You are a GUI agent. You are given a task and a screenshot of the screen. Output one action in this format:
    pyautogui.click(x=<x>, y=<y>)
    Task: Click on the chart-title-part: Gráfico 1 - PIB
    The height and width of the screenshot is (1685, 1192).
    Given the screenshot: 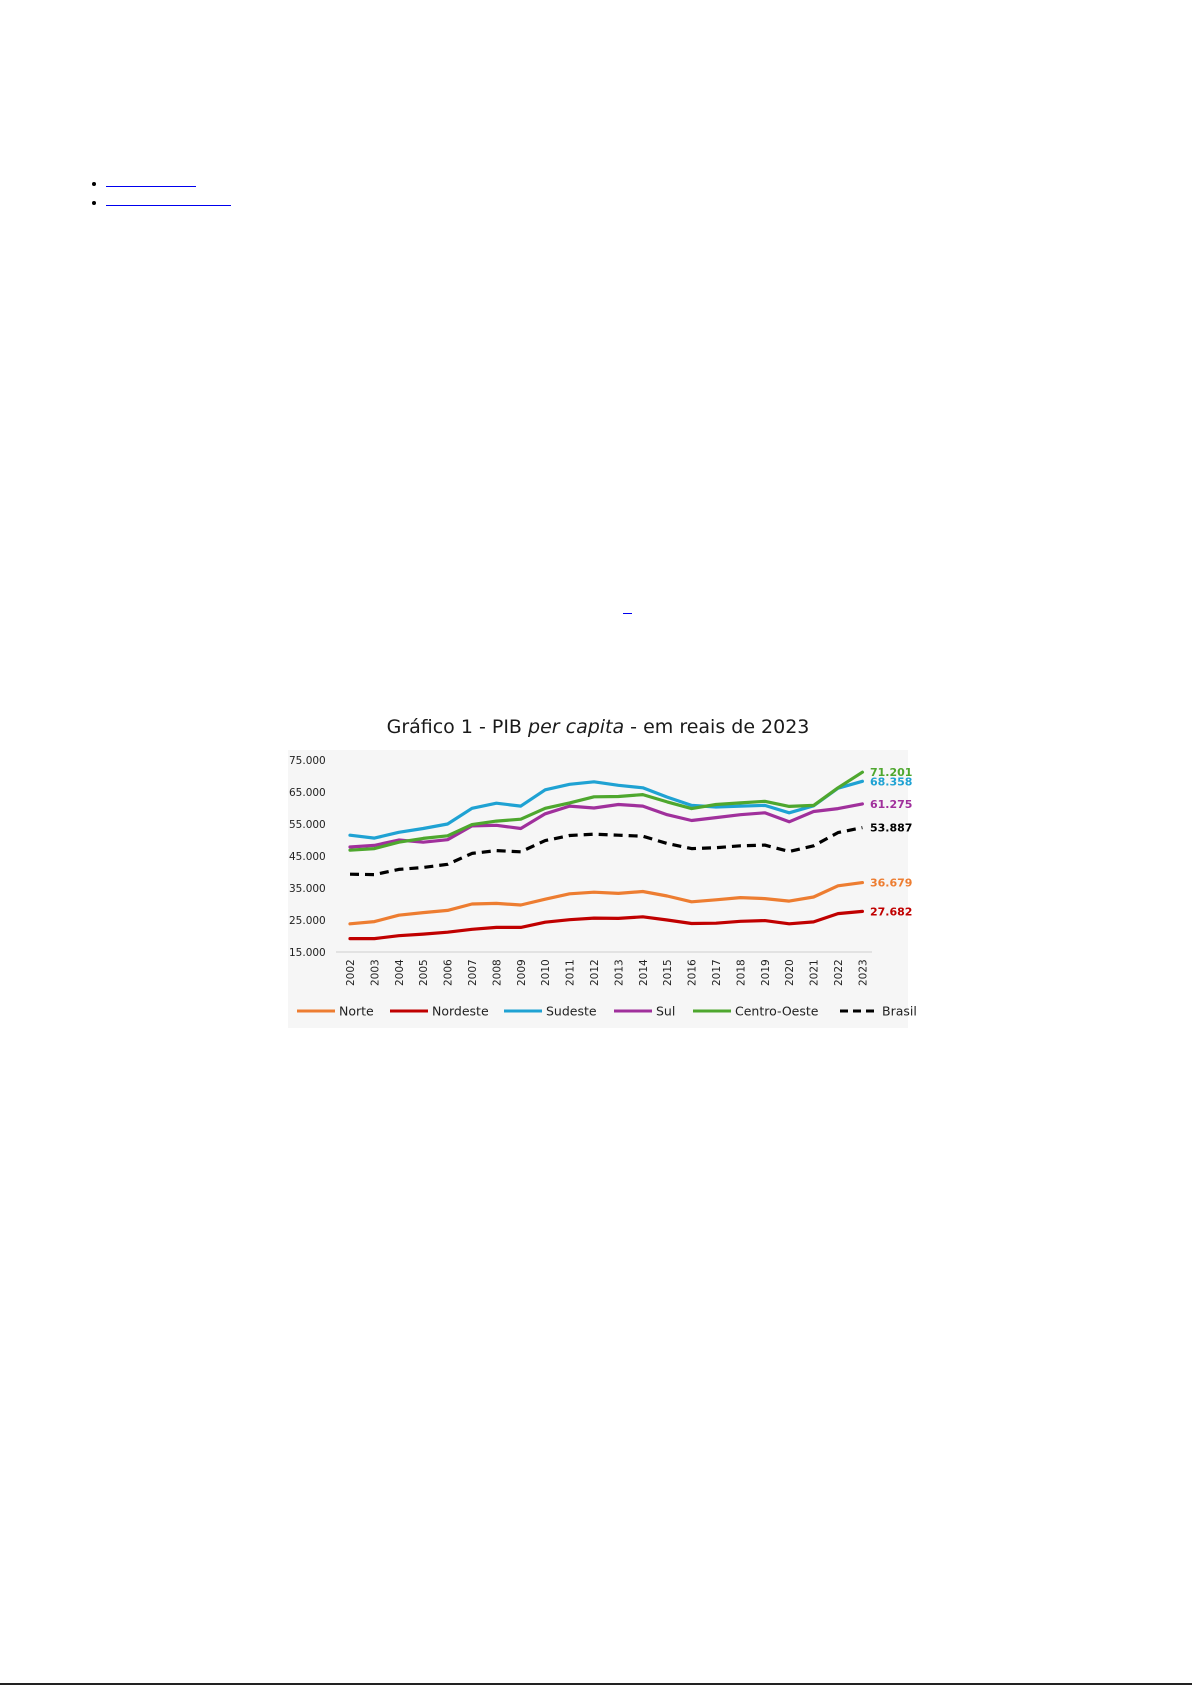 What is the action you would take?
    pyautogui.click(x=457, y=727)
    